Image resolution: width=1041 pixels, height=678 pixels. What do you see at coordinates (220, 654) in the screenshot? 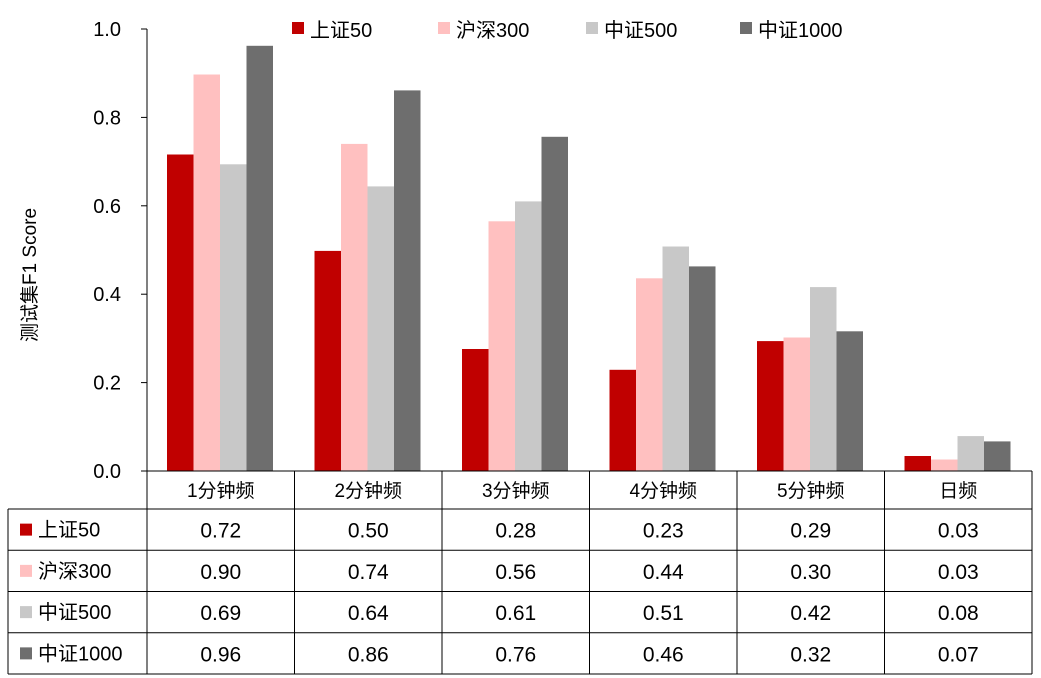
I see `data-label-4-1: 0.96` at bounding box center [220, 654].